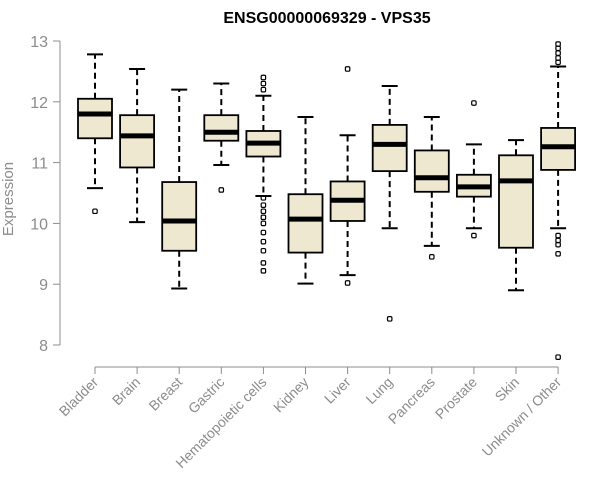 This screenshot has width=600, height=500. Describe the element at coordinates (337, 390) in the screenshot. I see `x-tick-label: Liver` at that location.